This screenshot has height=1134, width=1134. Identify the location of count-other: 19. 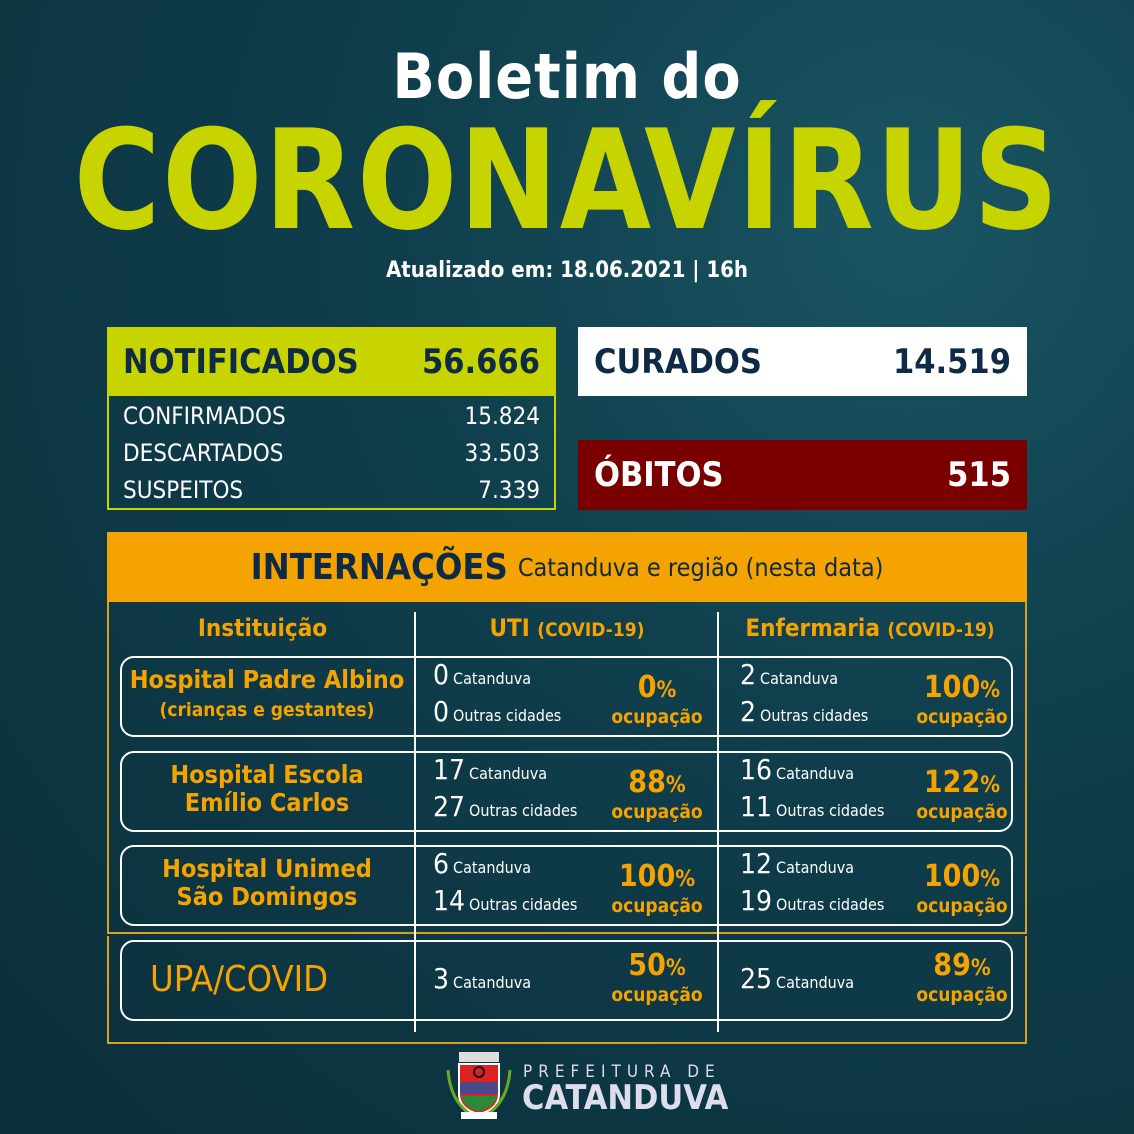
(756, 900).